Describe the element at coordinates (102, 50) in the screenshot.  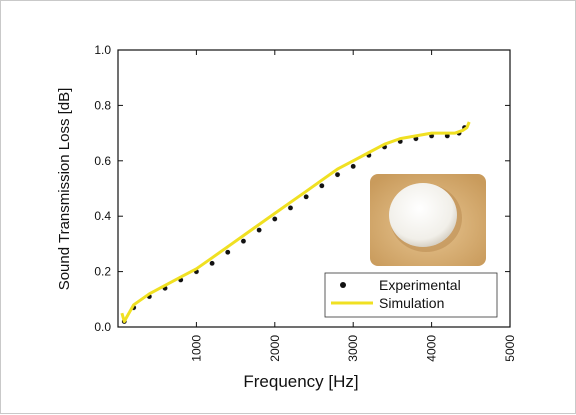
I see `y-tick-label: 1.0` at that location.